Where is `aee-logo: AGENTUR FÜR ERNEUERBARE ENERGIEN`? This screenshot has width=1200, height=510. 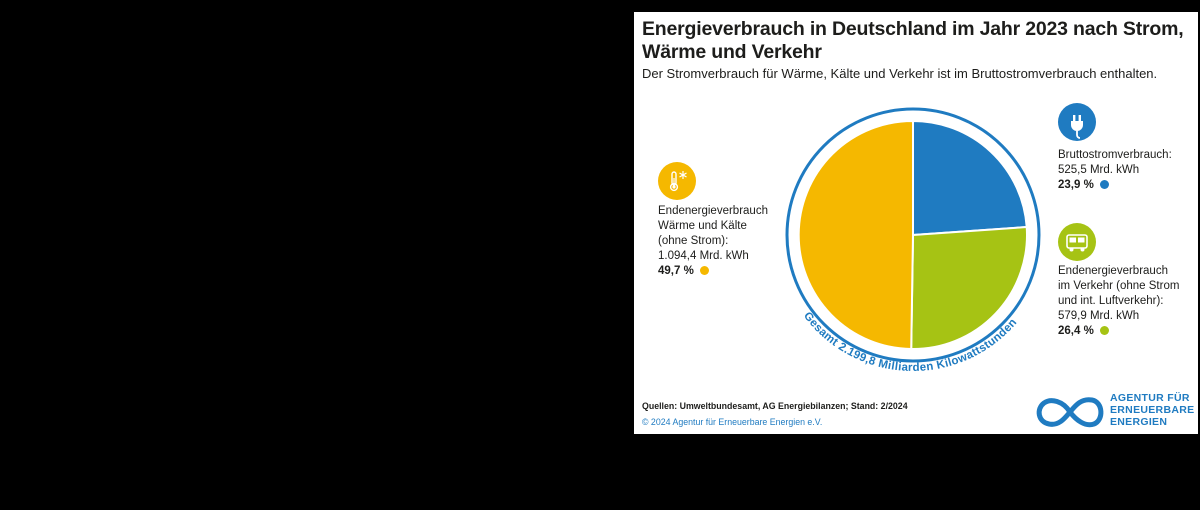
aee-logo: AGENTUR FÜR ERNEUERBARE ENERGIEN is located at coordinates (1114, 412).